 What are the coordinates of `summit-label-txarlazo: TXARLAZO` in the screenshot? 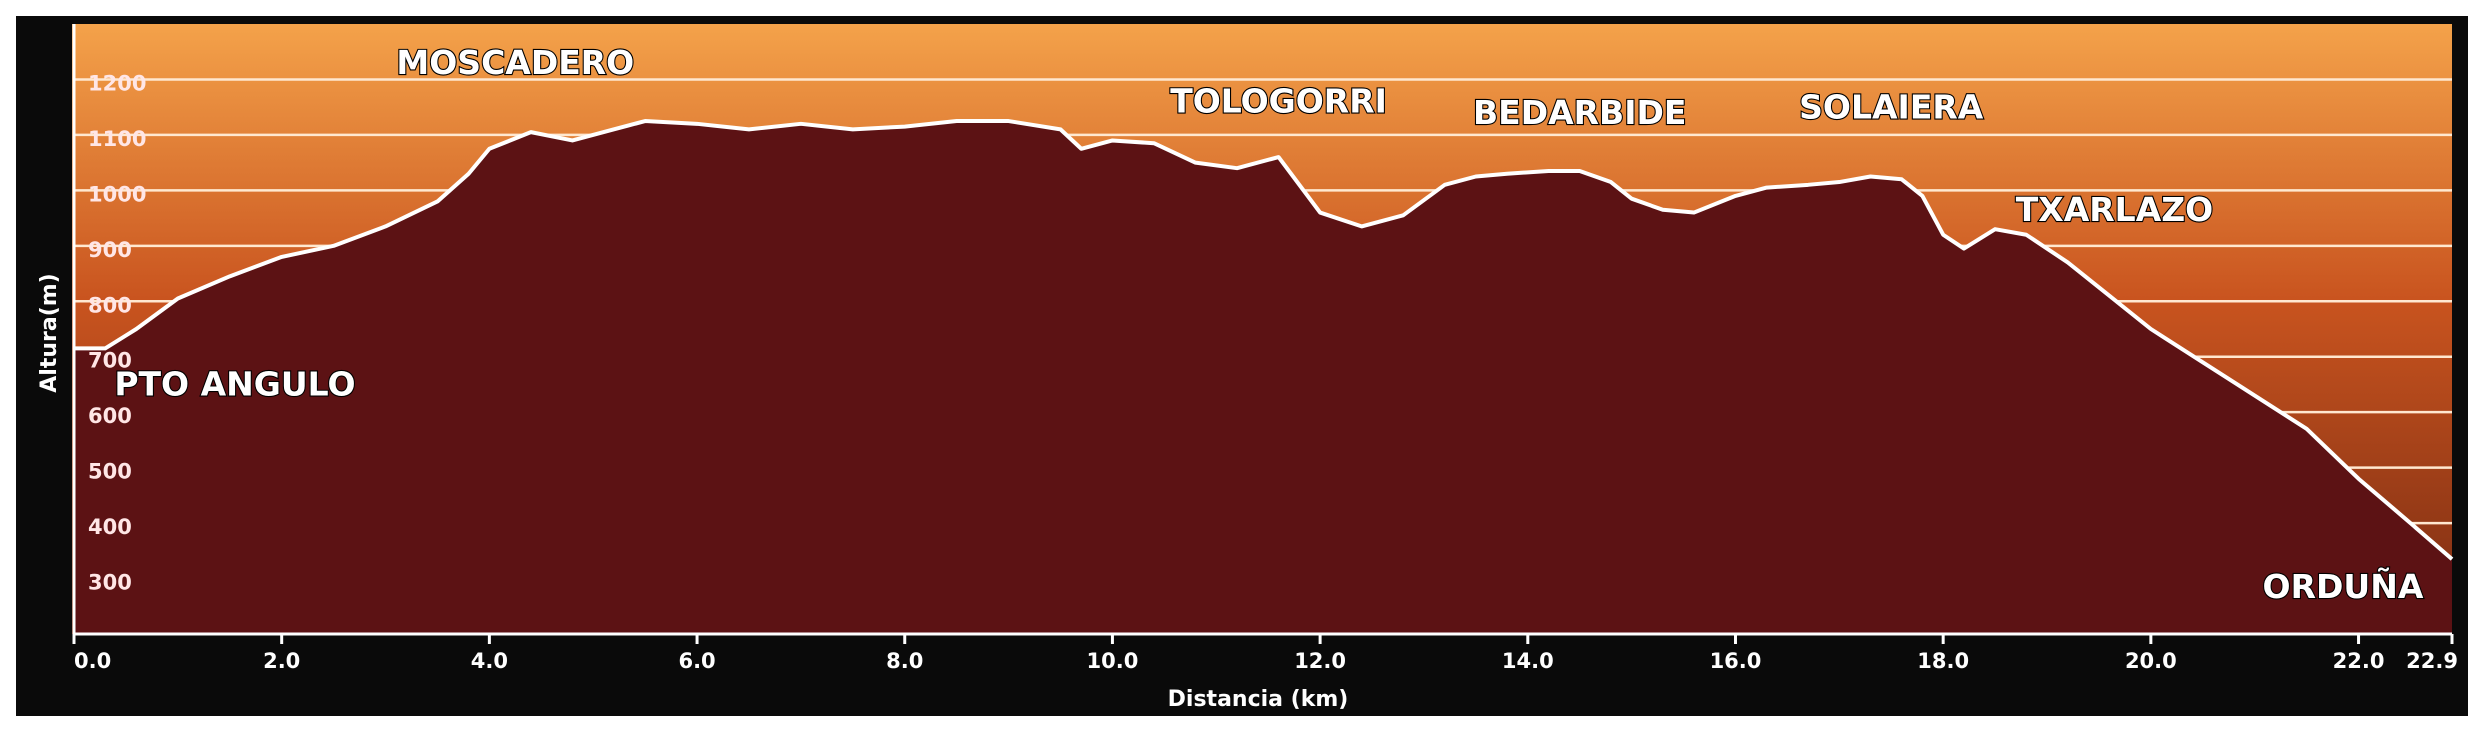 It's located at (2114, 209).